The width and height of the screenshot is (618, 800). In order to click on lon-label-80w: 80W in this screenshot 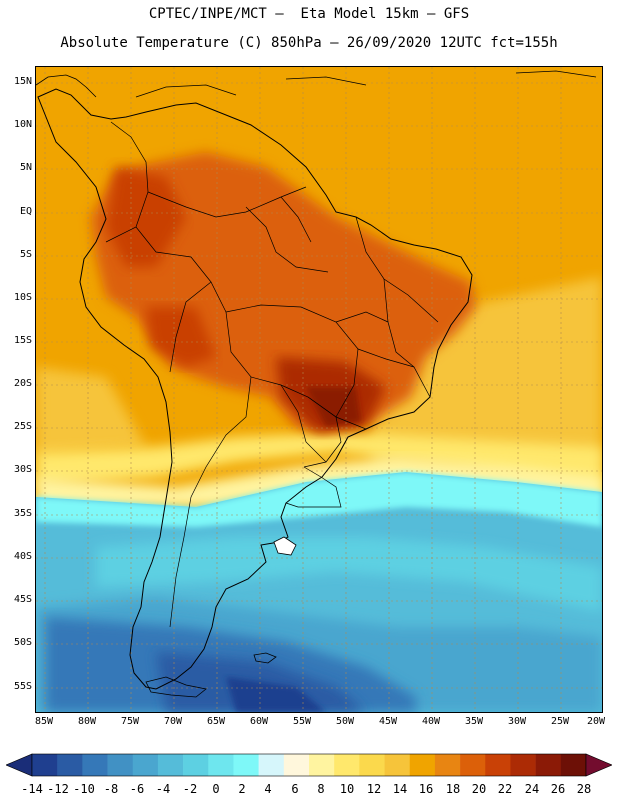, I will do `click(87, 721)`.